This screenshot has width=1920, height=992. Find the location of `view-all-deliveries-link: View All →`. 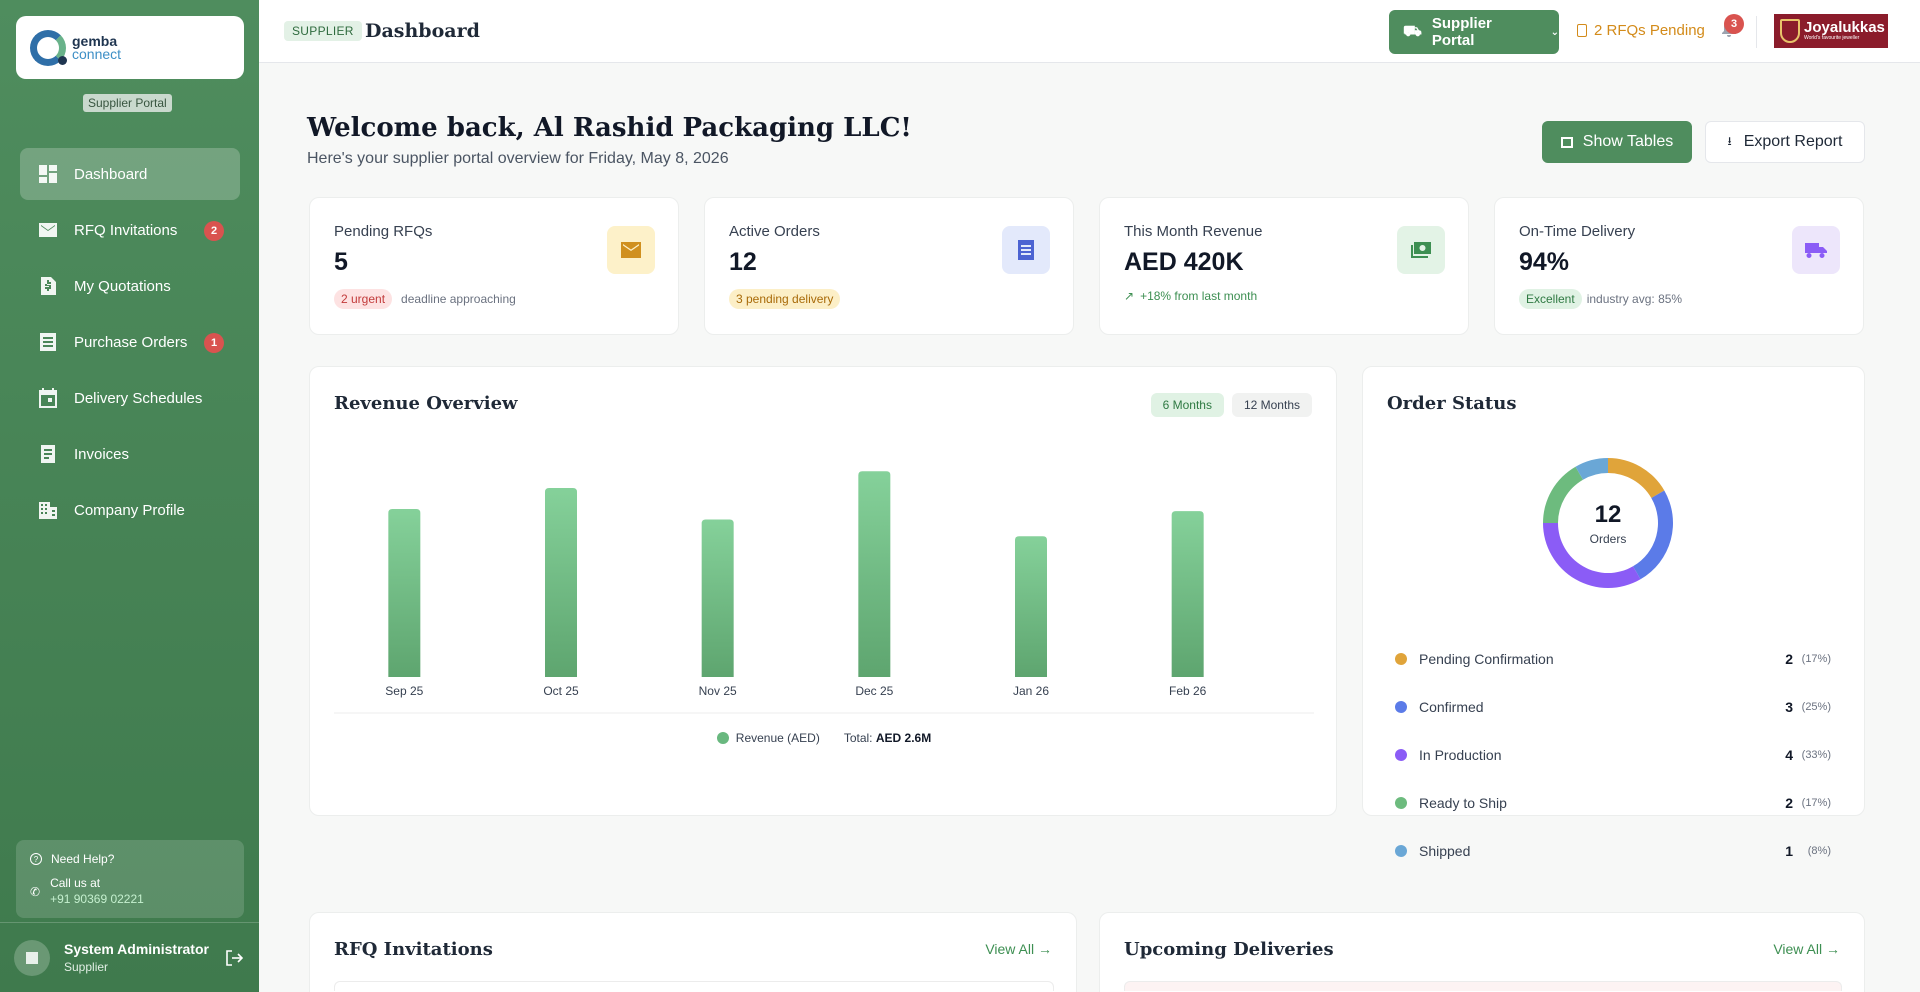

view-all-deliveries-link: View All → is located at coordinates (1806, 949).